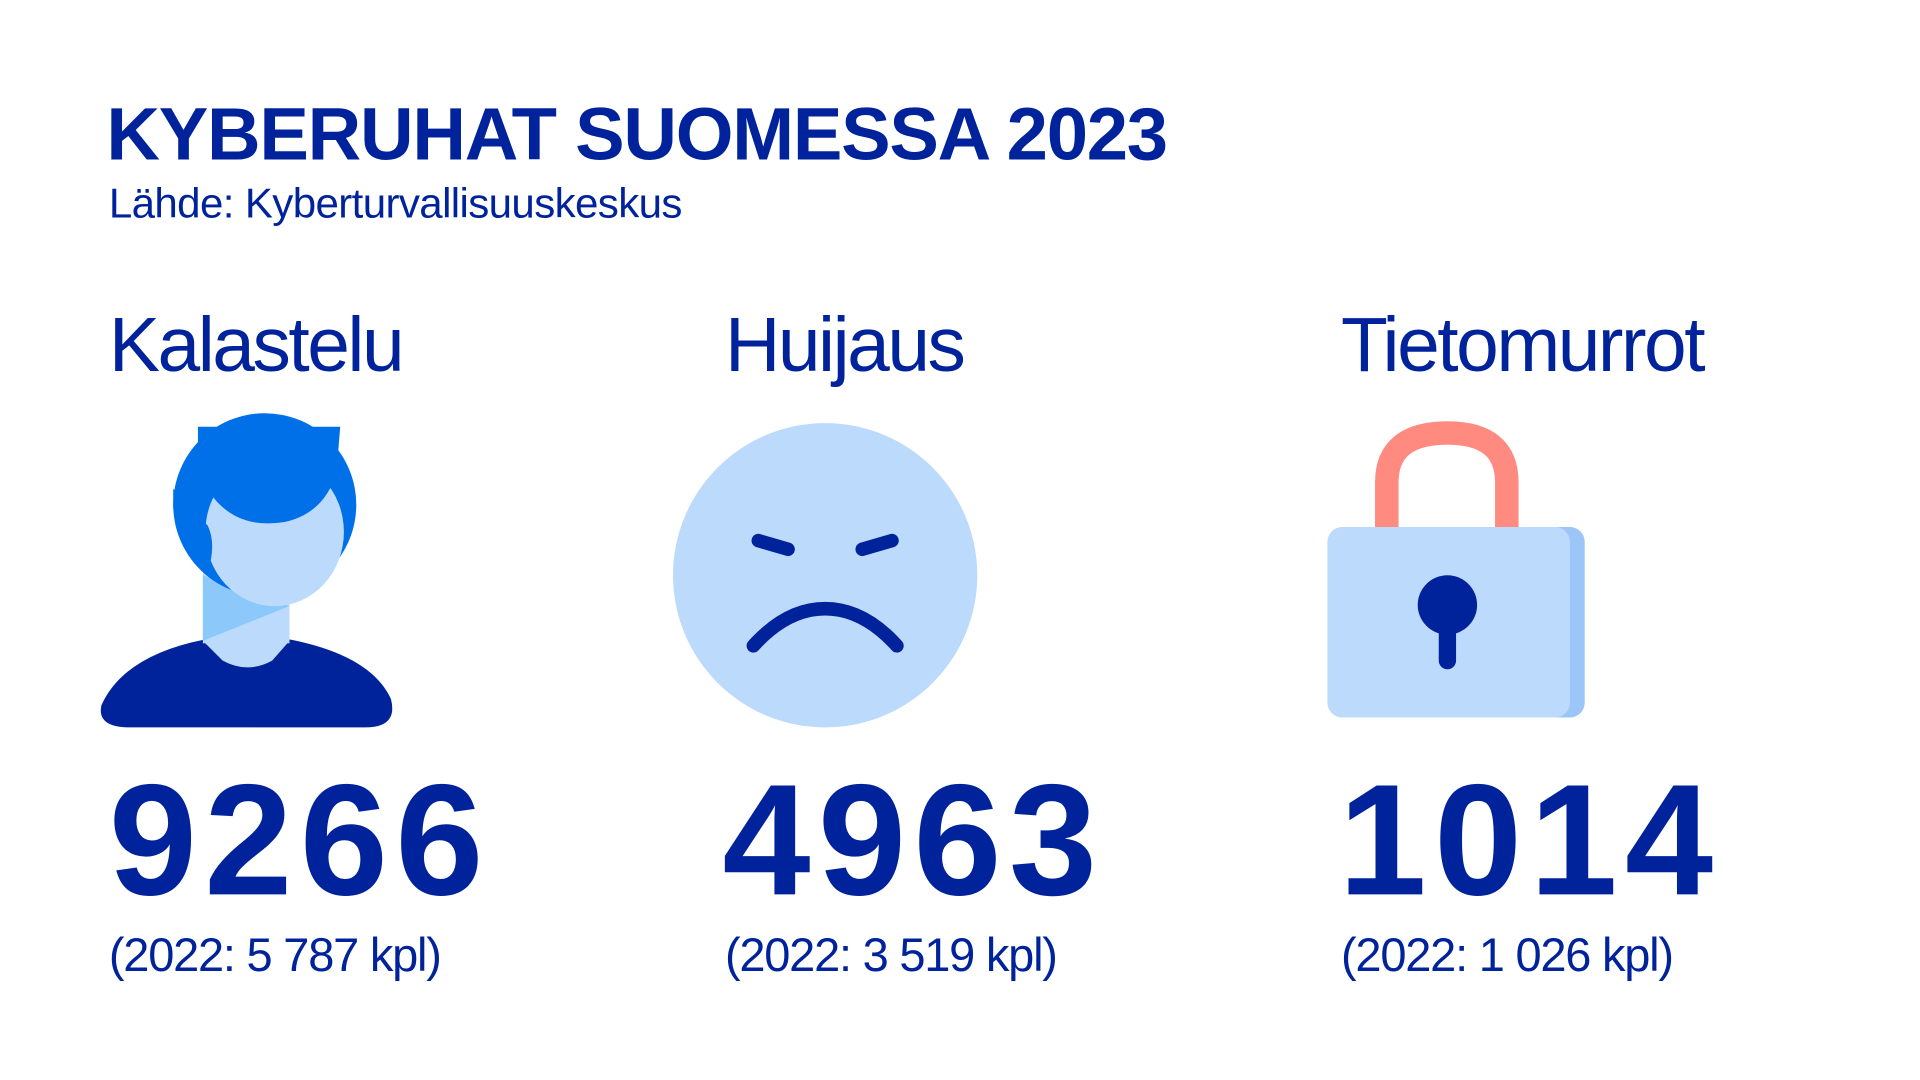  Describe the element at coordinates (637, 134) in the screenshot. I see `page-title: KYBERUHAT SUOMESSA 2023` at that location.